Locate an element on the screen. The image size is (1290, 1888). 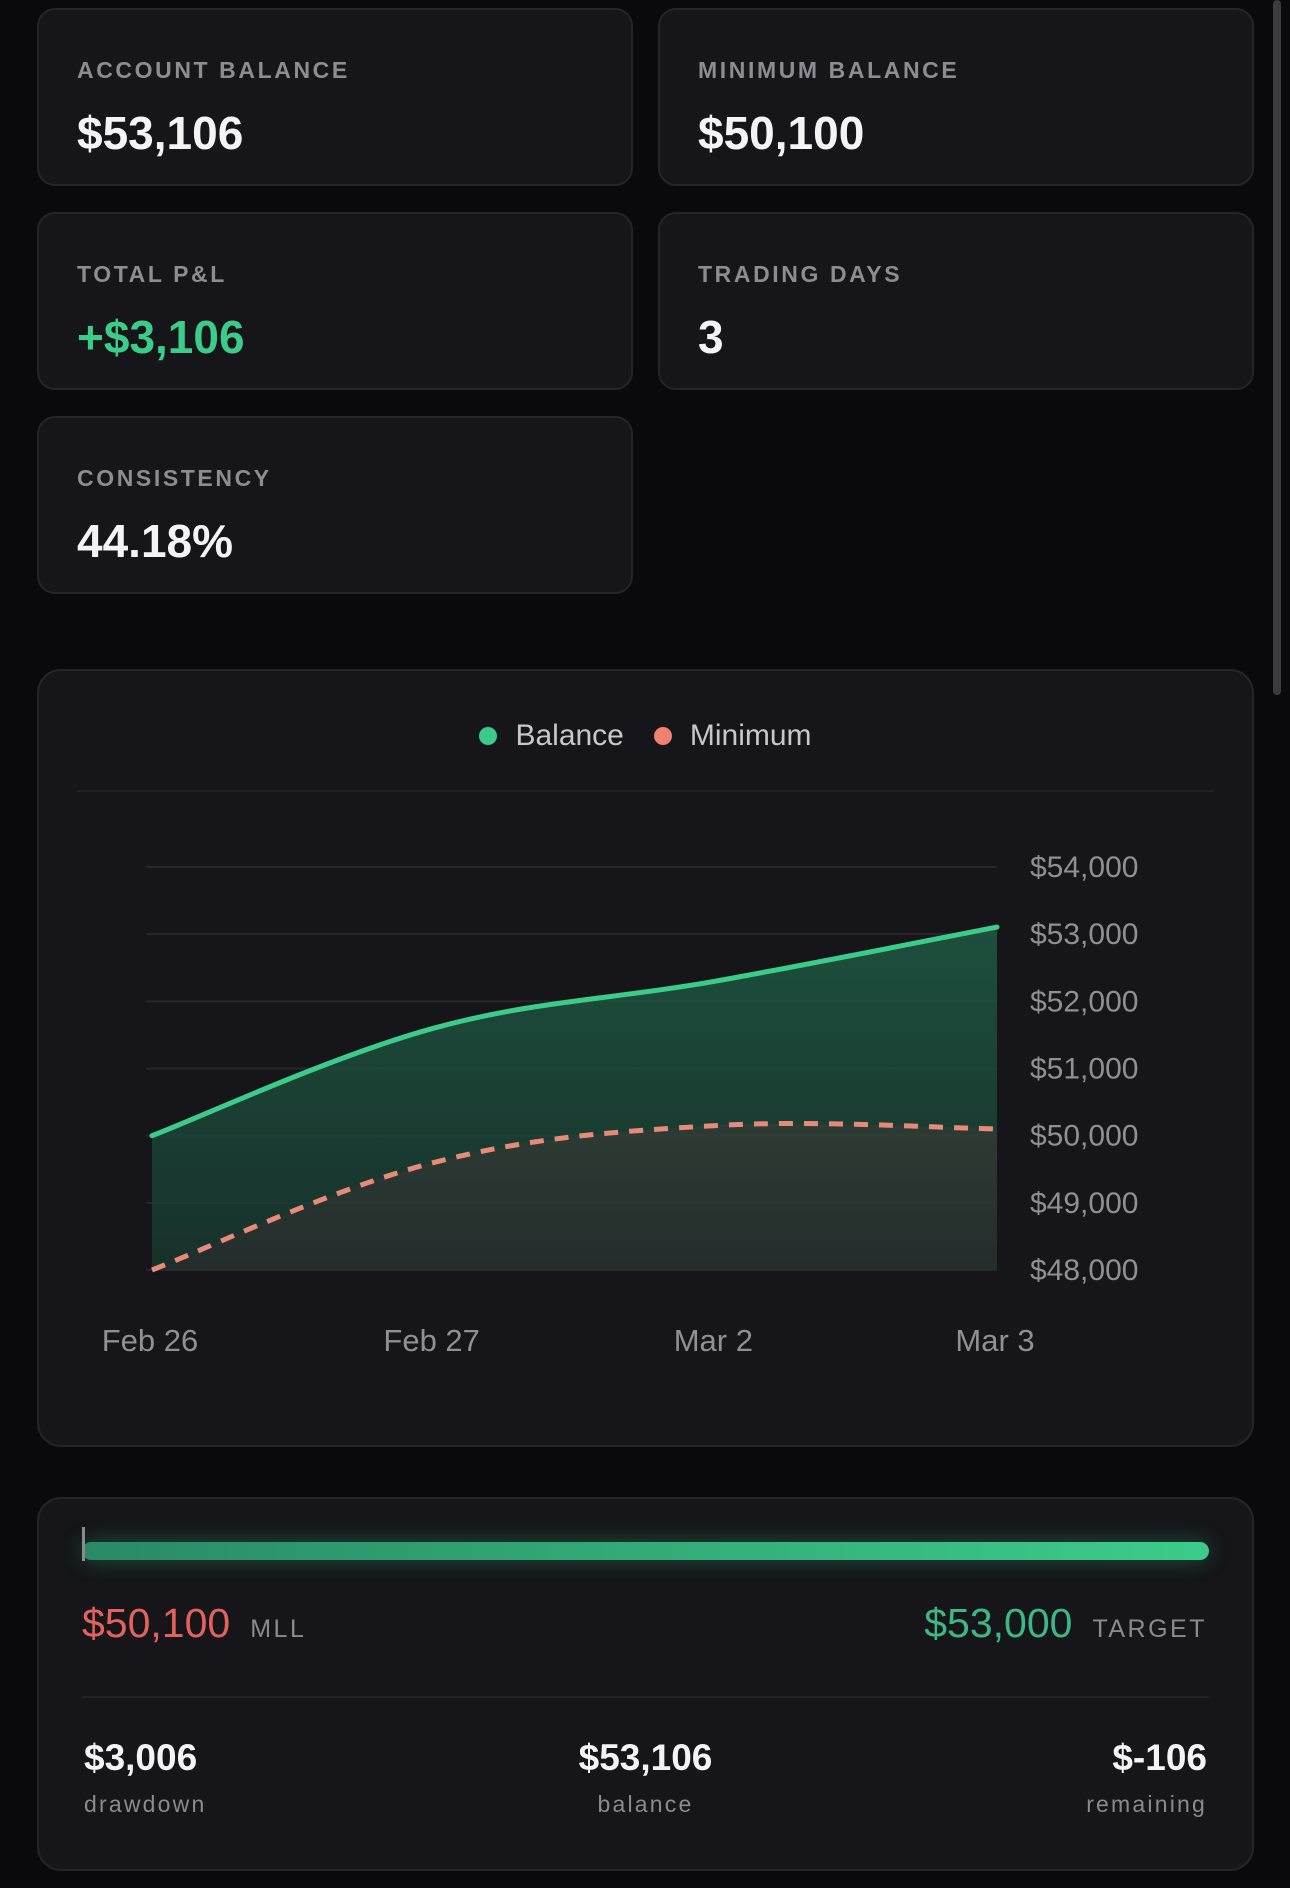
area-minimum is located at coordinates (574, 1196).